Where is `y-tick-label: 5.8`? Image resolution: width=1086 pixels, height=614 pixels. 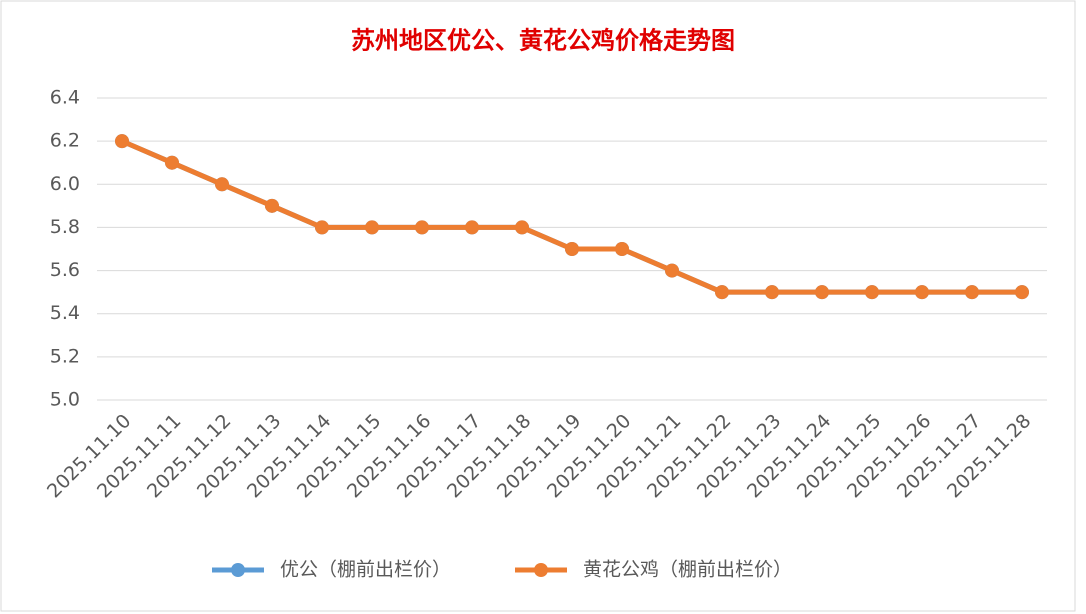 y-tick-label: 5.8 is located at coordinates (65, 227).